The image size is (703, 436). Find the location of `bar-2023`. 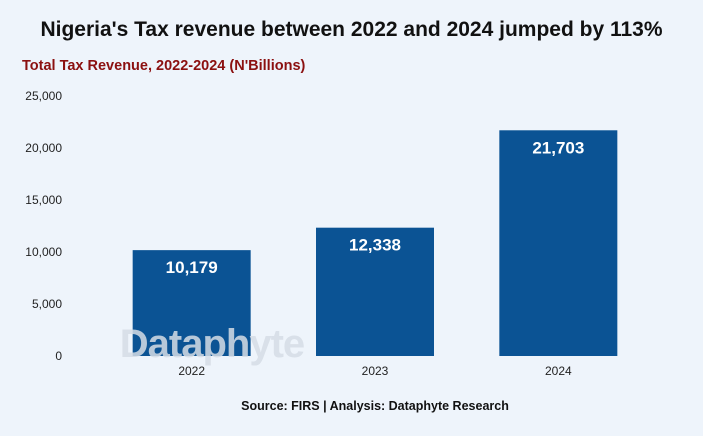

bar-2023 is located at coordinates (375, 291).